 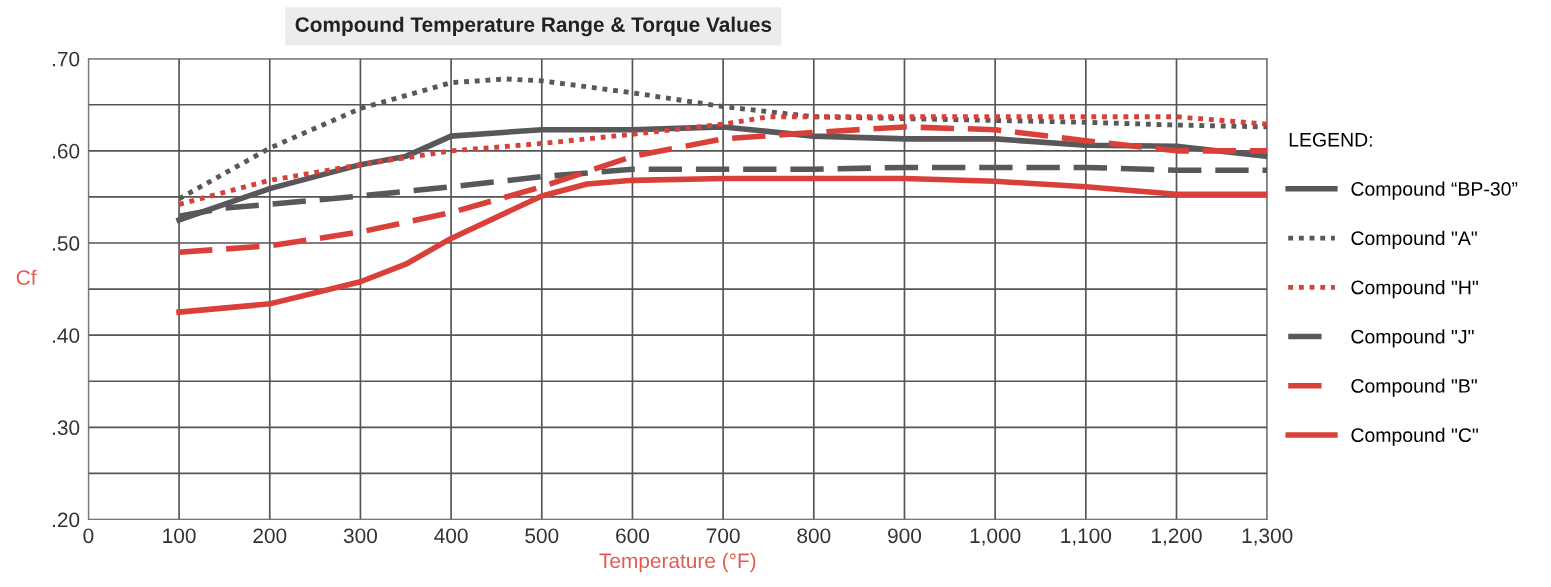 I want to click on x-tick-label: 1,000, so click(x=995, y=537).